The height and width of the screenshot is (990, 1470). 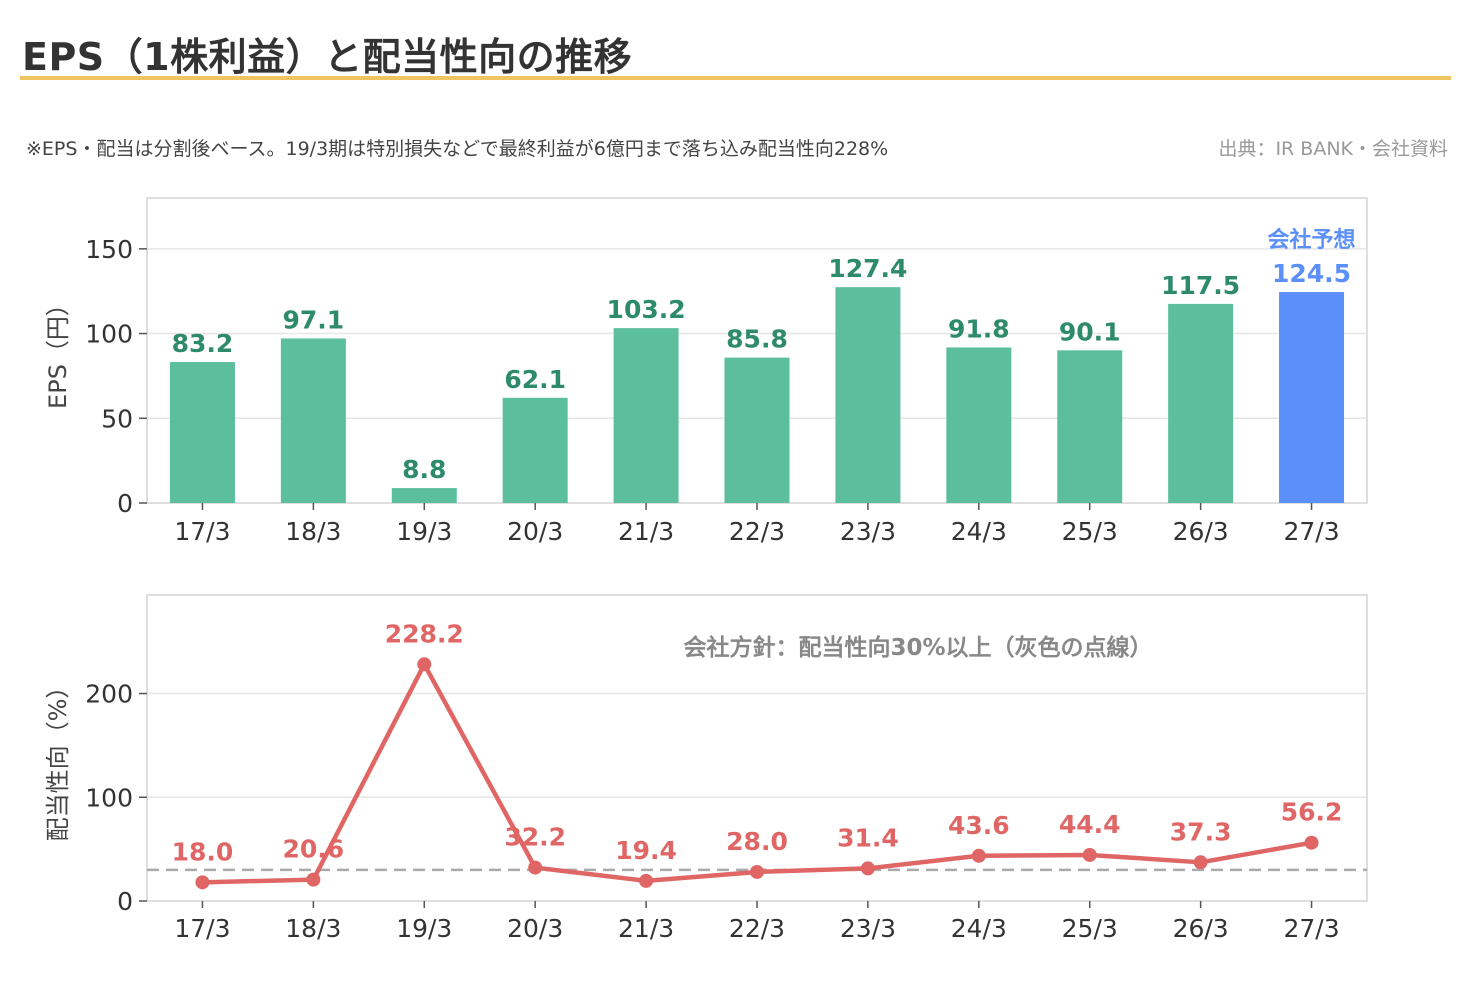 What do you see at coordinates (646, 309) in the screenshot?
I see `eps-value-label: 103.2` at bounding box center [646, 309].